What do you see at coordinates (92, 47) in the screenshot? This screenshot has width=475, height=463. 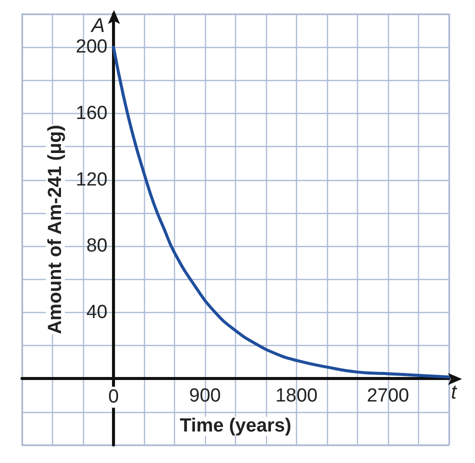 I see `y-tick-label: 200` at bounding box center [92, 47].